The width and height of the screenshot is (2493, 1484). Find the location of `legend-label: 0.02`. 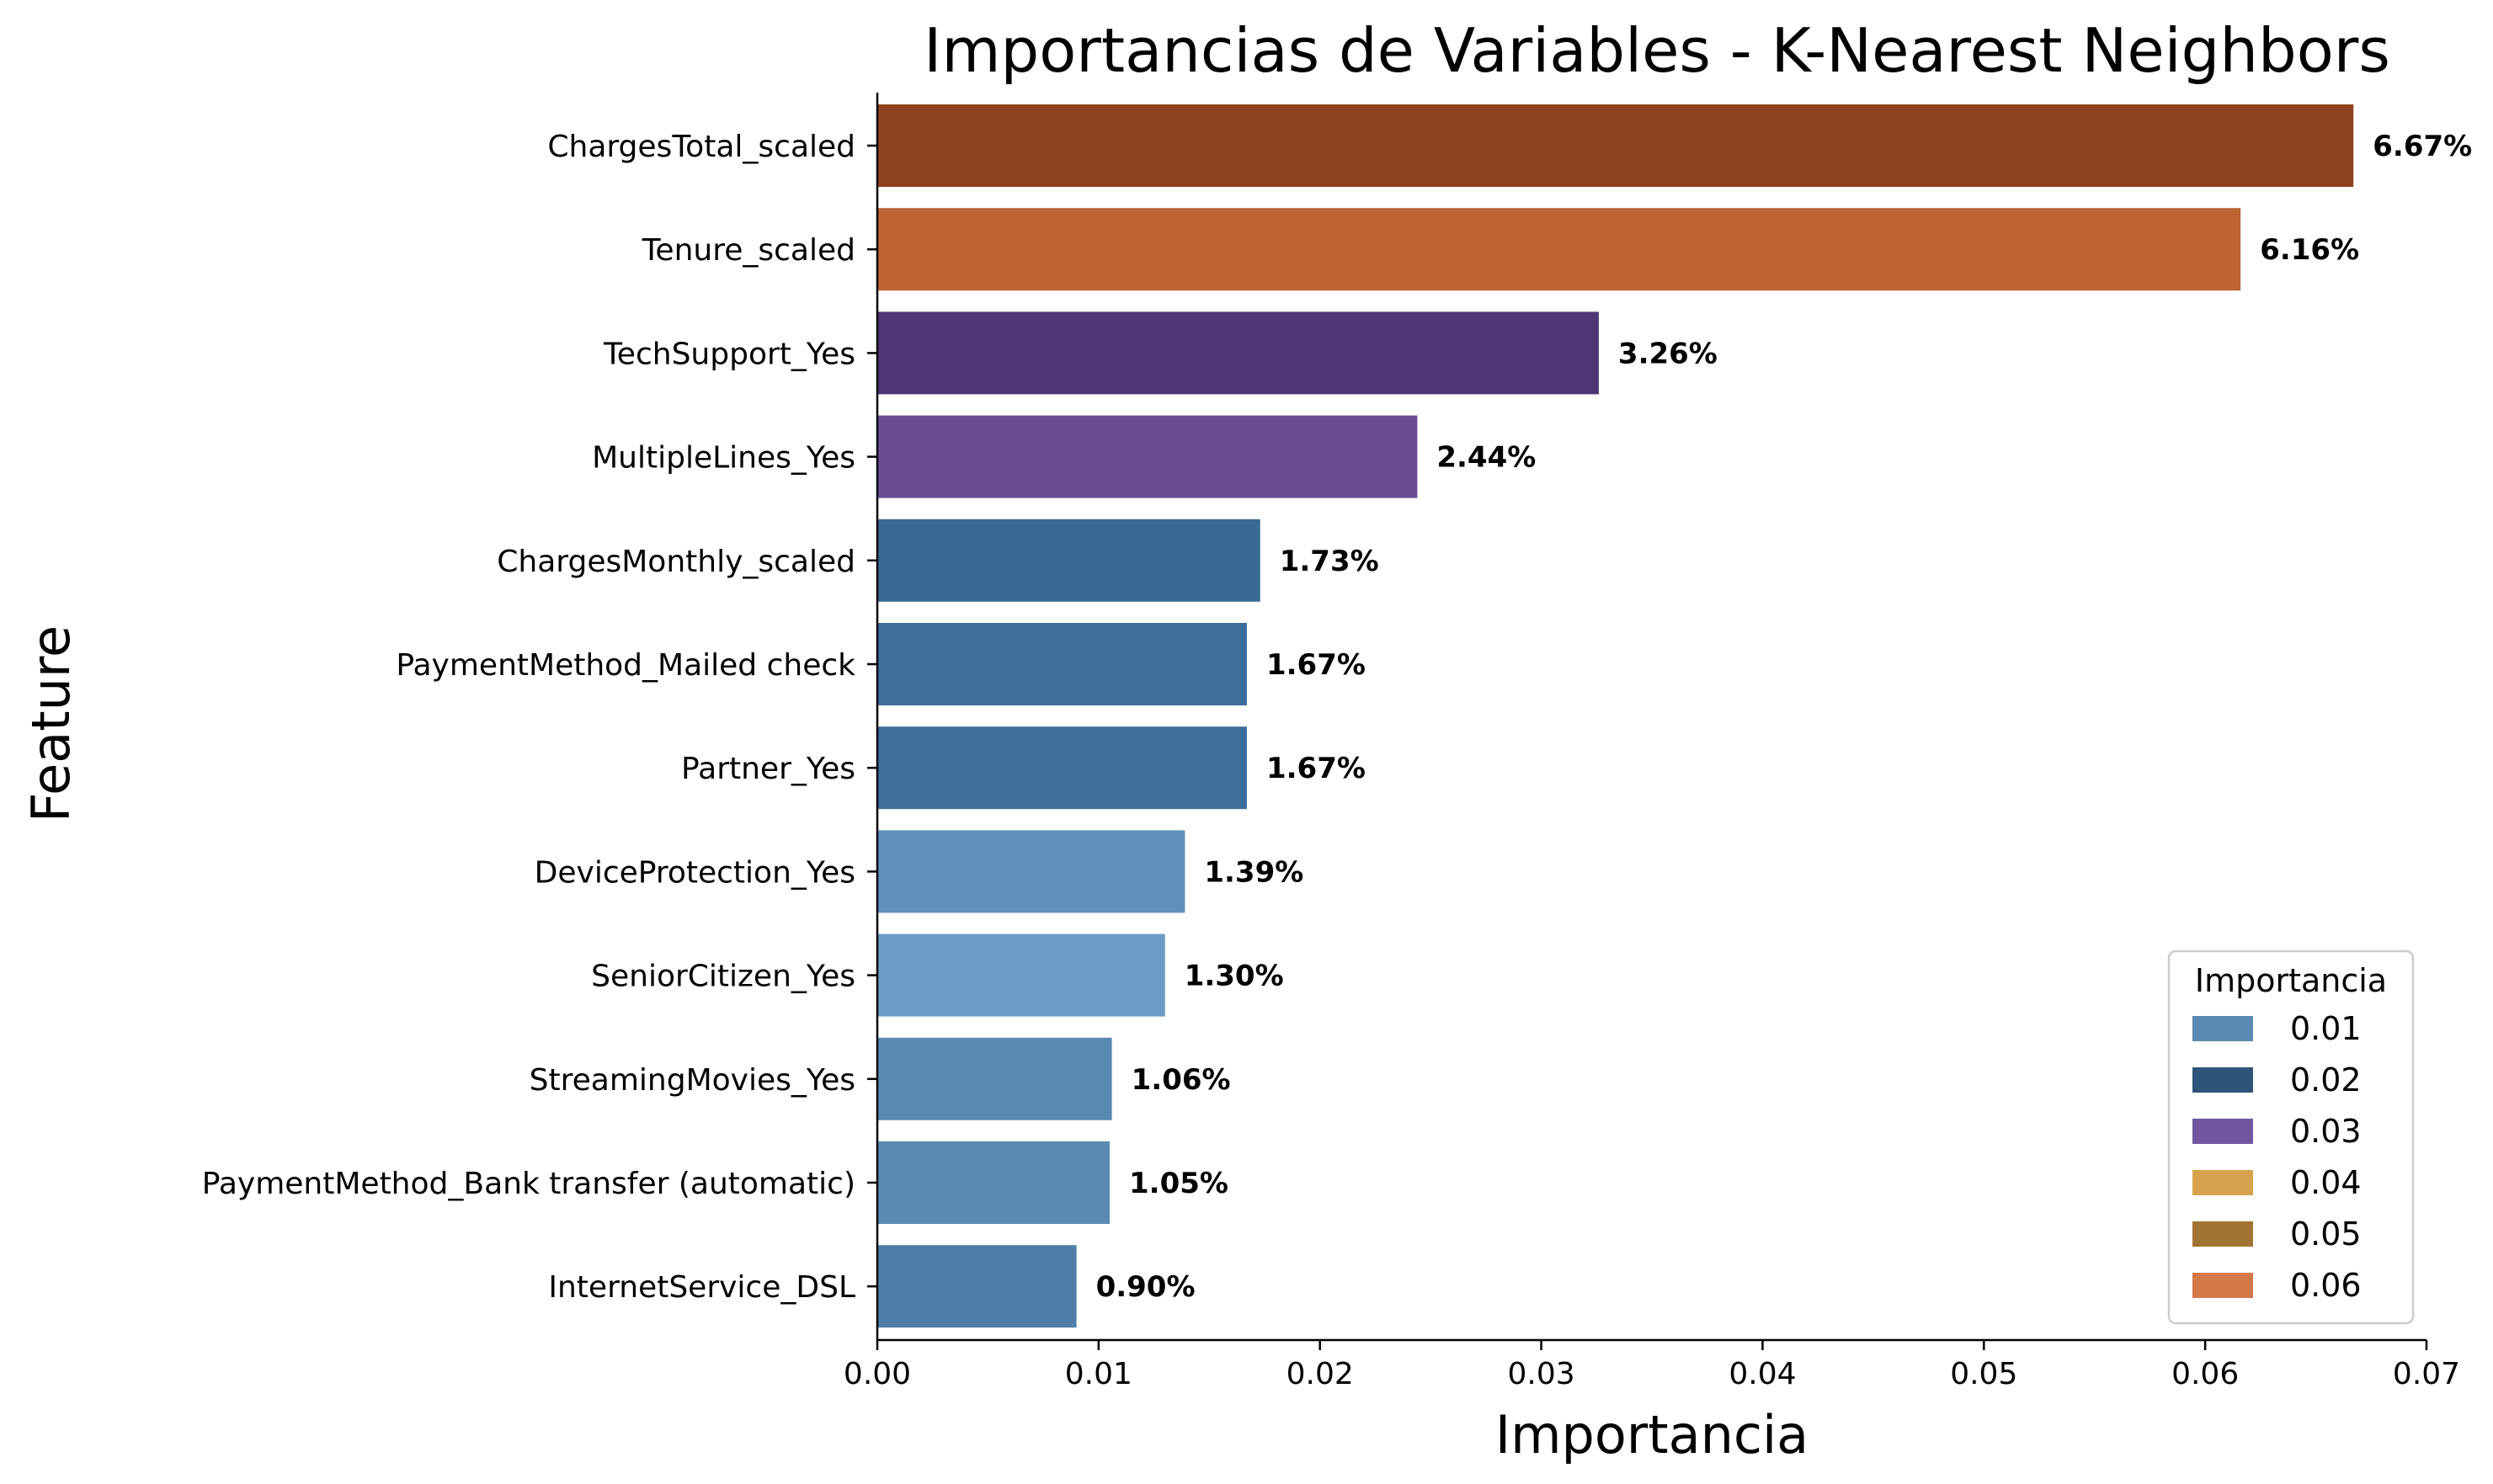

legend-label: 0.02 is located at coordinates (2326, 1079).